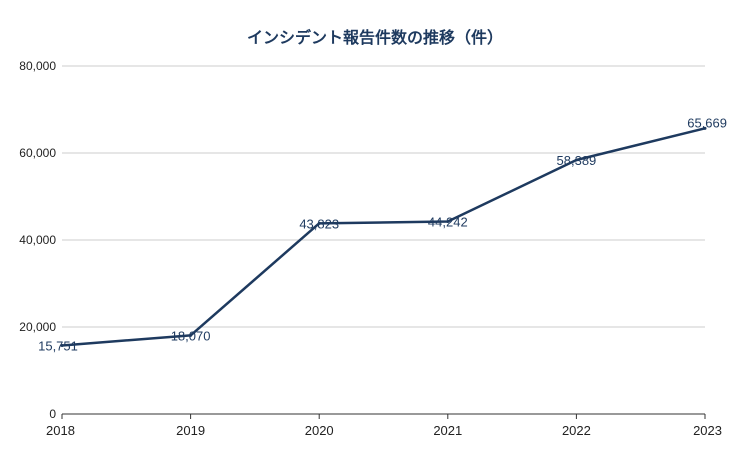 The height and width of the screenshot is (455, 750). I want to click on data-label: 44,242, so click(448, 222).